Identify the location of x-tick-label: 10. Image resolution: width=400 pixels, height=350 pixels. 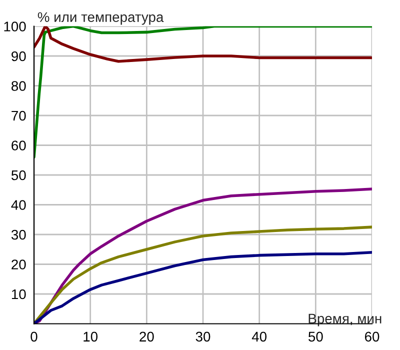
(91, 337).